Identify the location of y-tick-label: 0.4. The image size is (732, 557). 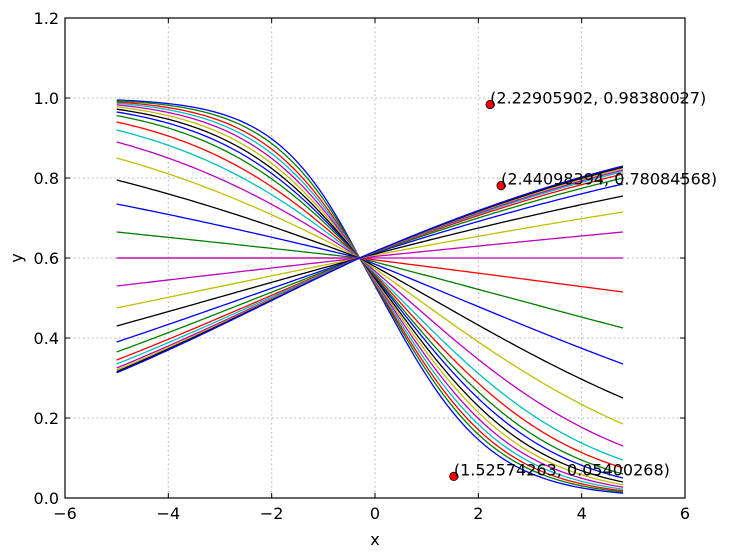
(46, 338).